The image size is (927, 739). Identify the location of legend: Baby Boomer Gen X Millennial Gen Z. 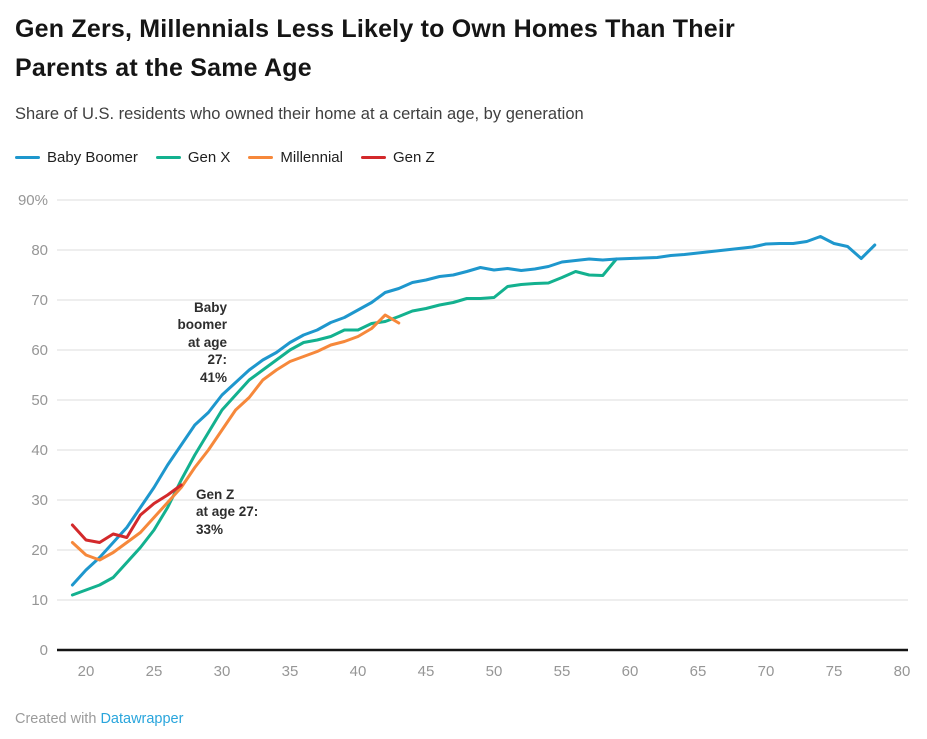
(225, 157).